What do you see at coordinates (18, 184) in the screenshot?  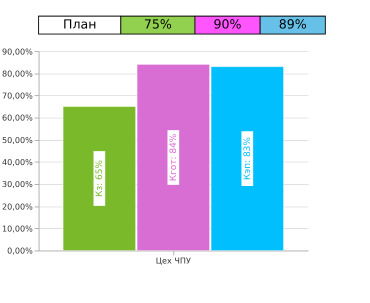 I see `y-tick-label: 30,00%` at bounding box center [18, 184].